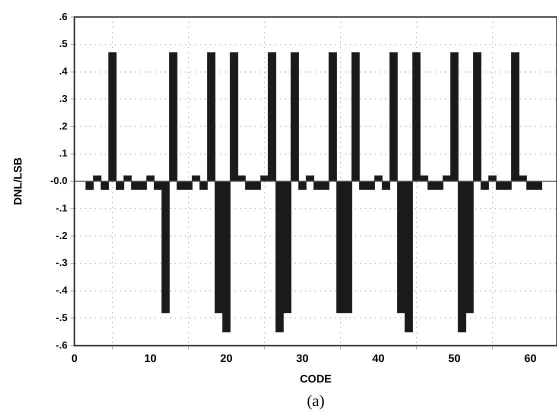 The image size is (557, 420). Describe the element at coordinates (74, 359) in the screenshot. I see `x-tick-label: 0` at that location.